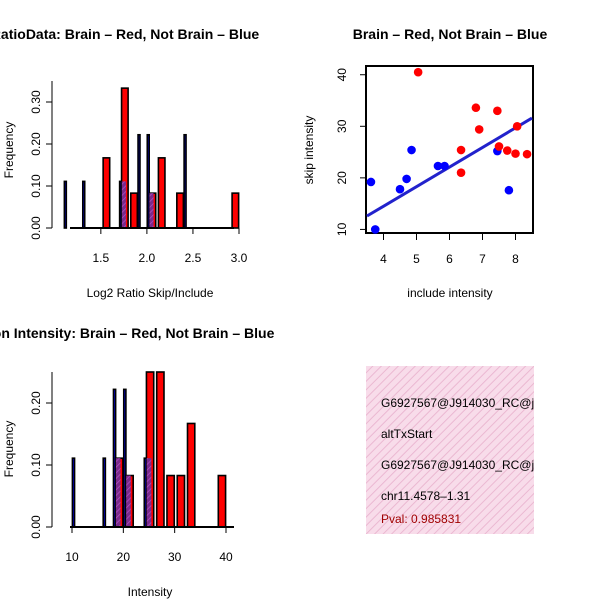 The image size is (600, 600). I want to click on scatter-y-tick-label: 10, so click(342, 229).